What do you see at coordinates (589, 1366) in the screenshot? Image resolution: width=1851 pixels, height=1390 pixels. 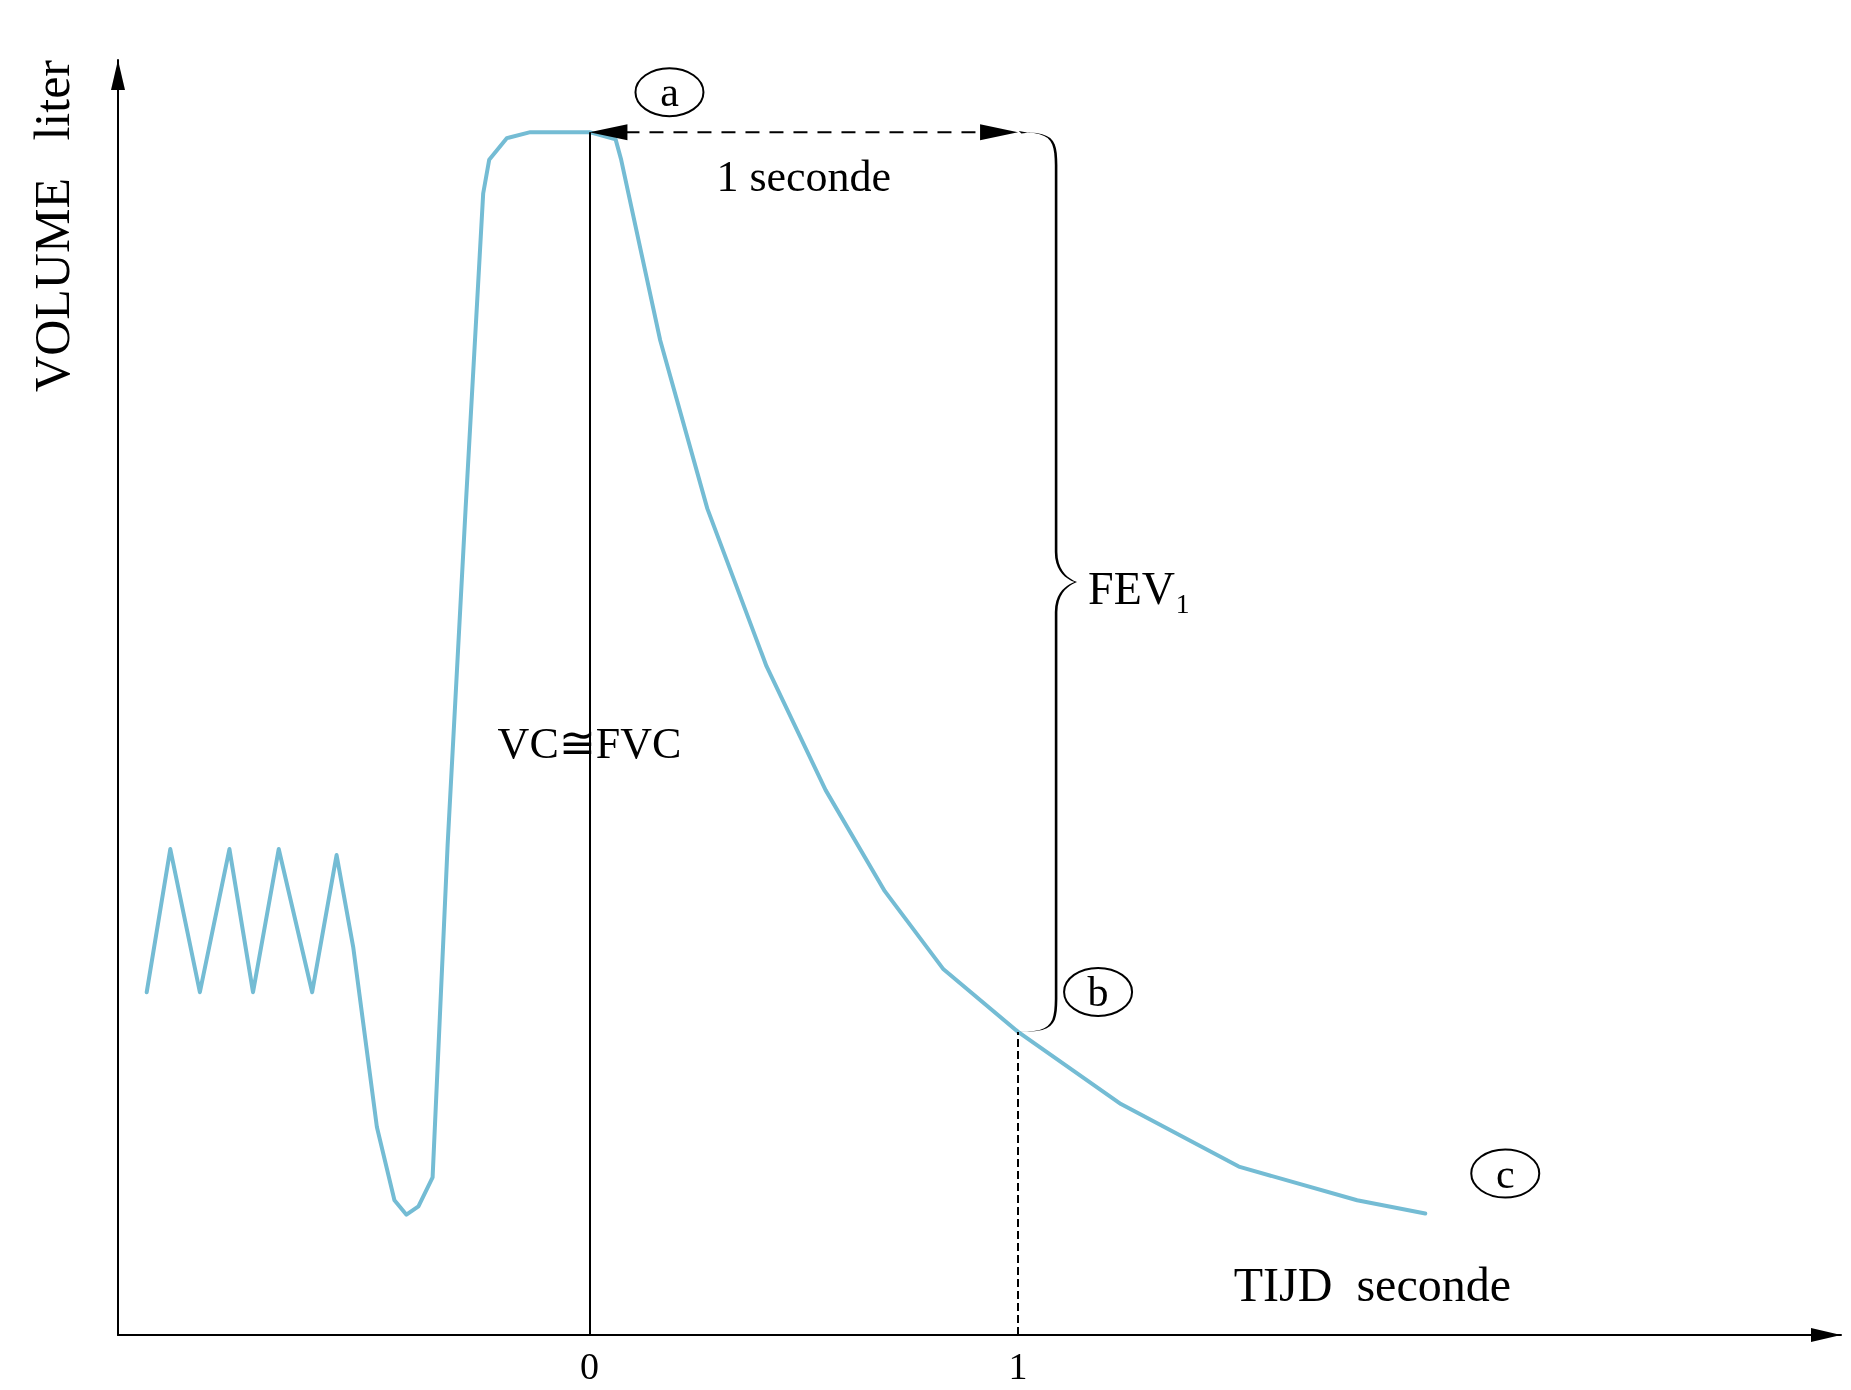 I see `x-tick-label: 0` at bounding box center [589, 1366].